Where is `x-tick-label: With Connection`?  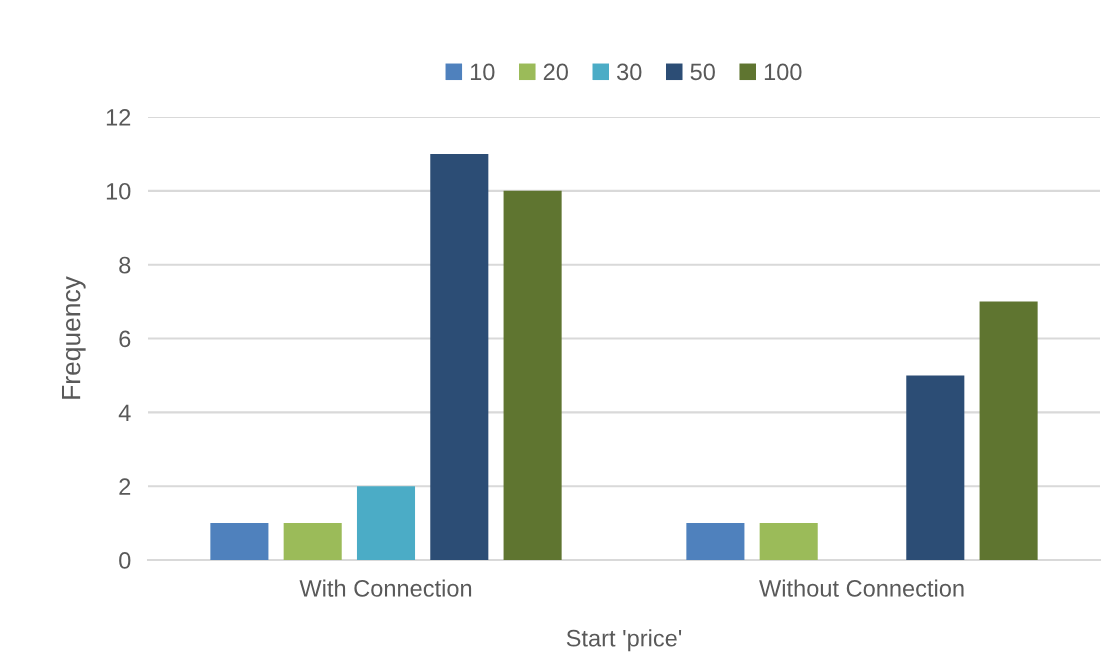
x-tick-label: With Connection is located at coordinates (385, 588).